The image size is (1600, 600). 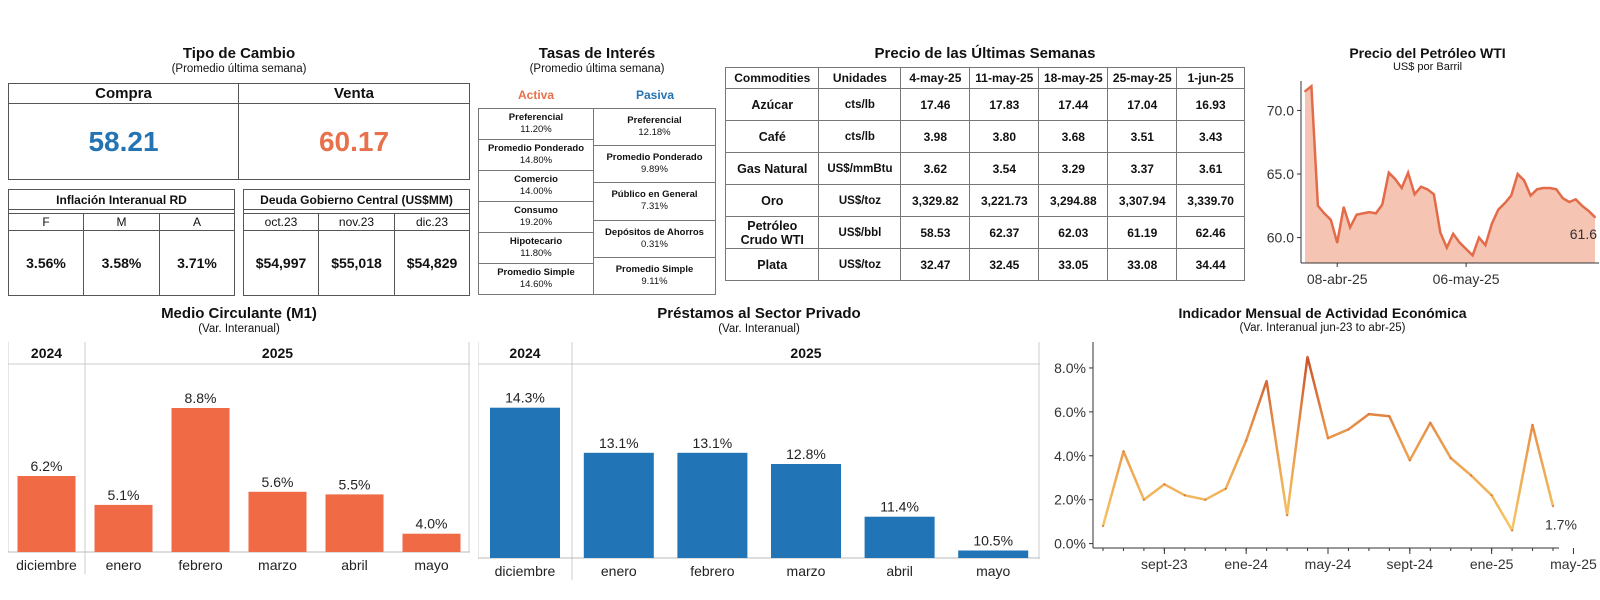 I want to click on weekly-header-cell: Commodities, so click(x=772, y=78).